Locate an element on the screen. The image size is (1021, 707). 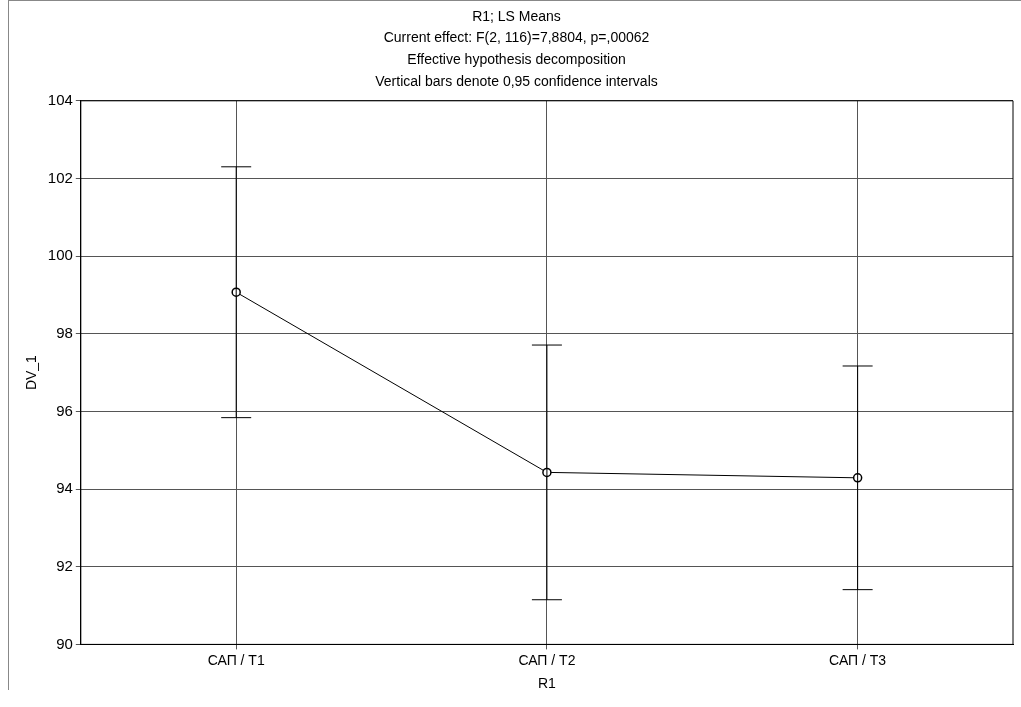
x-tick-label: САП / Т1 is located at coordinates (236, 659).